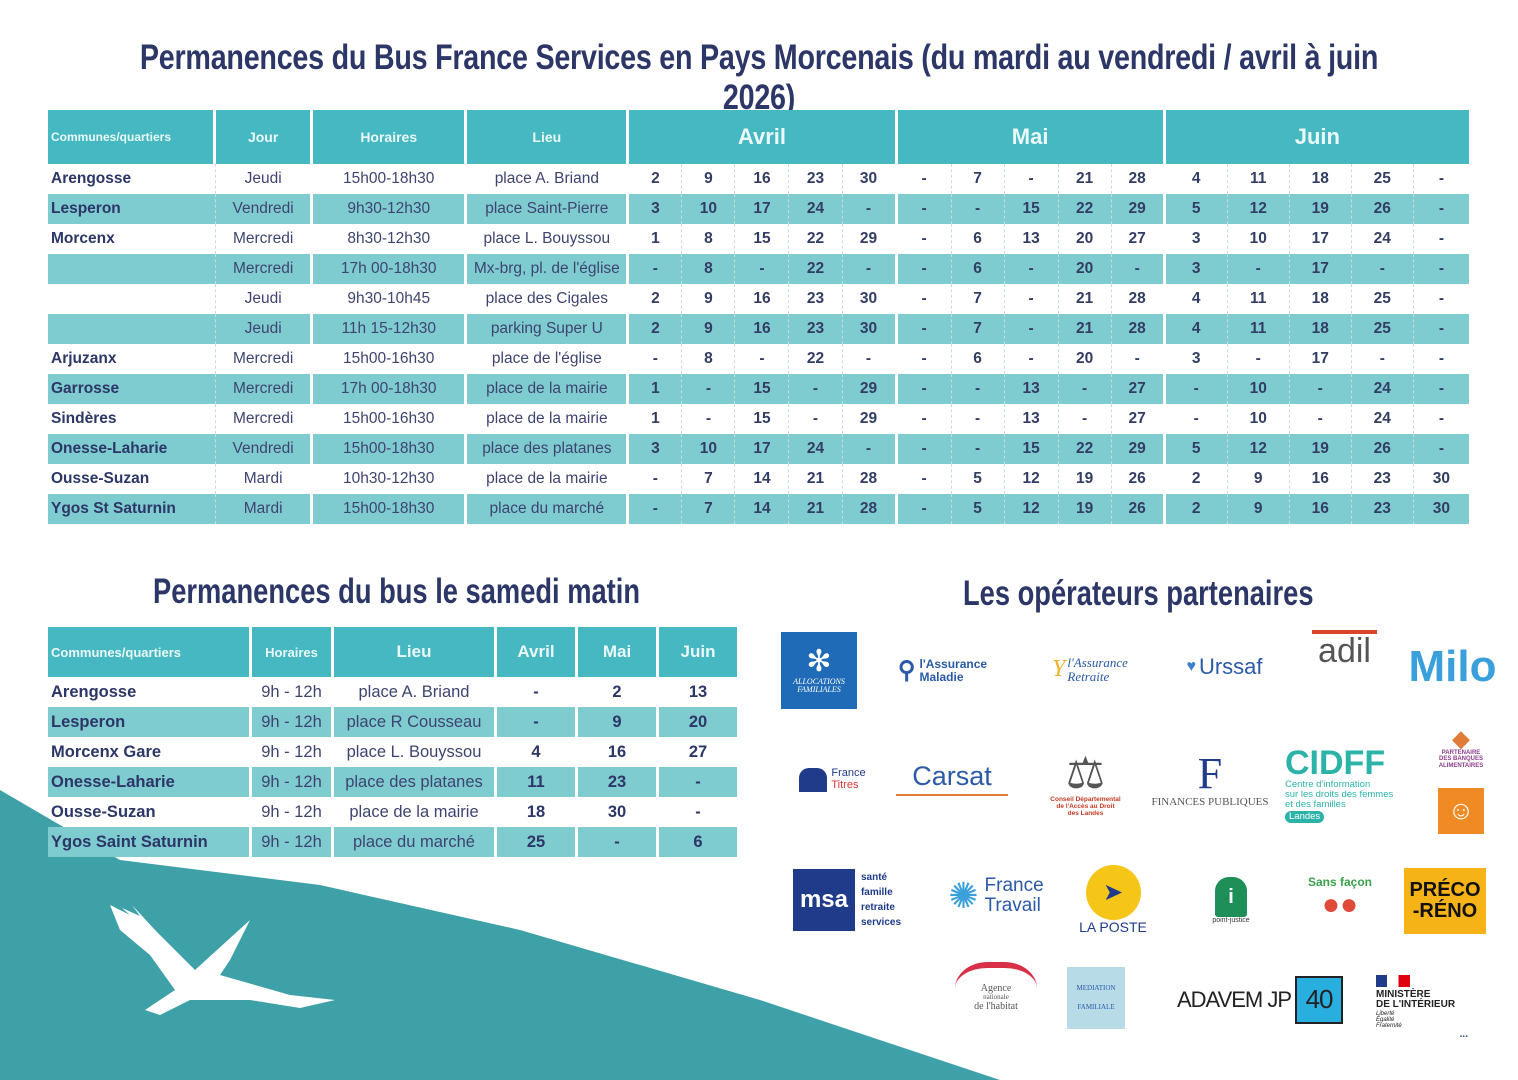 Image resolution: width=1518 pixels, height=1080 pixels. I want to click on juin-date-cell: 9, so click(1259, 479).